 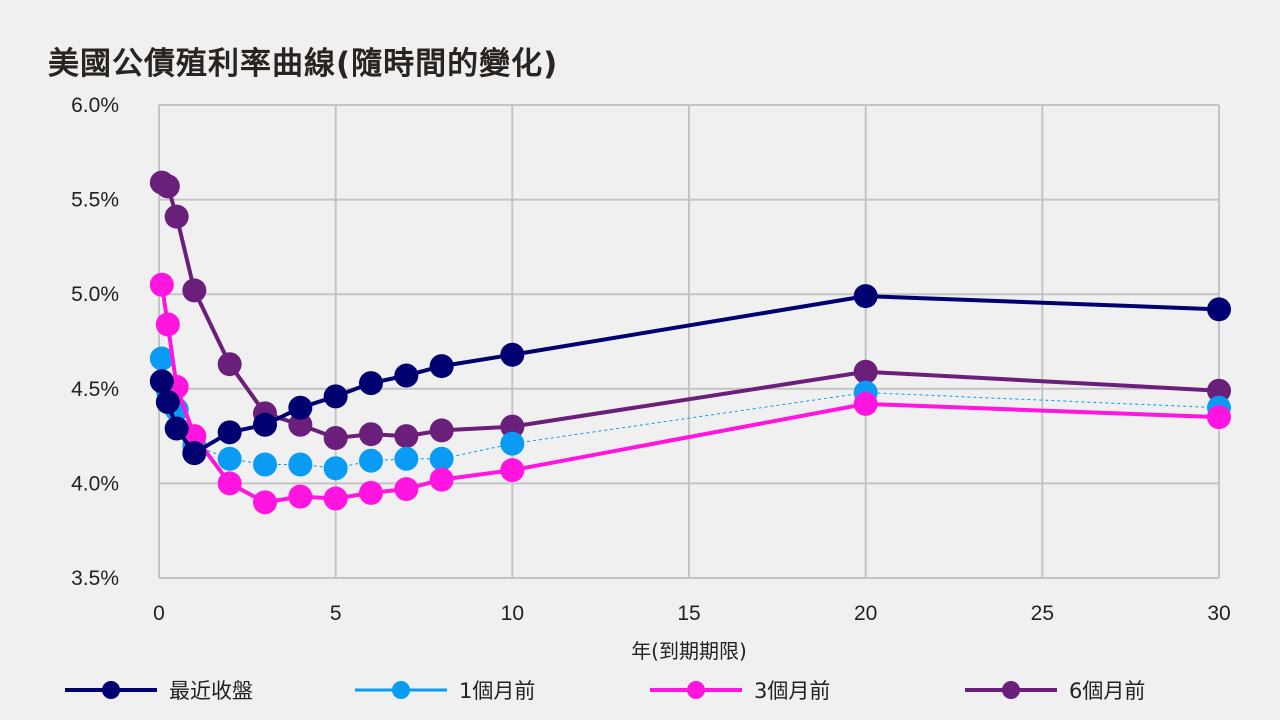 What do you see at coordinates (512, 613) in the screenshot?
I see `x-tick-label: 10` at bounding box center [512, 613].